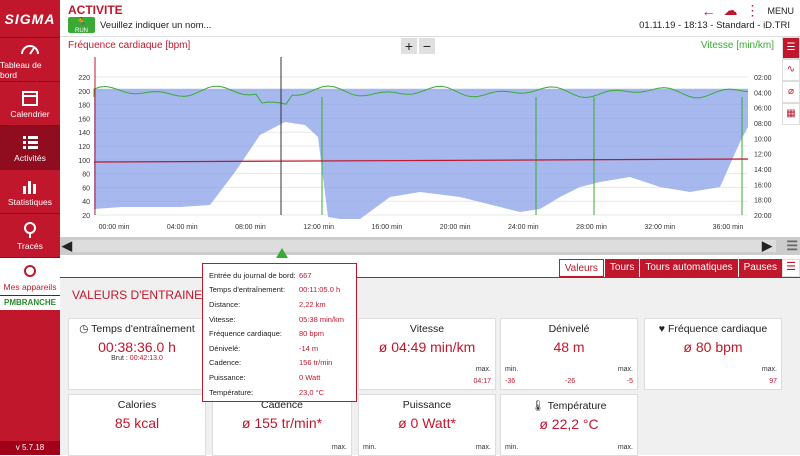 Image resolution: width=800 pixels, height=456 pixels. Describe the element at coordinates (245, 334) in the screenshot. I see `tooltip-key: Fréquence cardiaque:` at that location.